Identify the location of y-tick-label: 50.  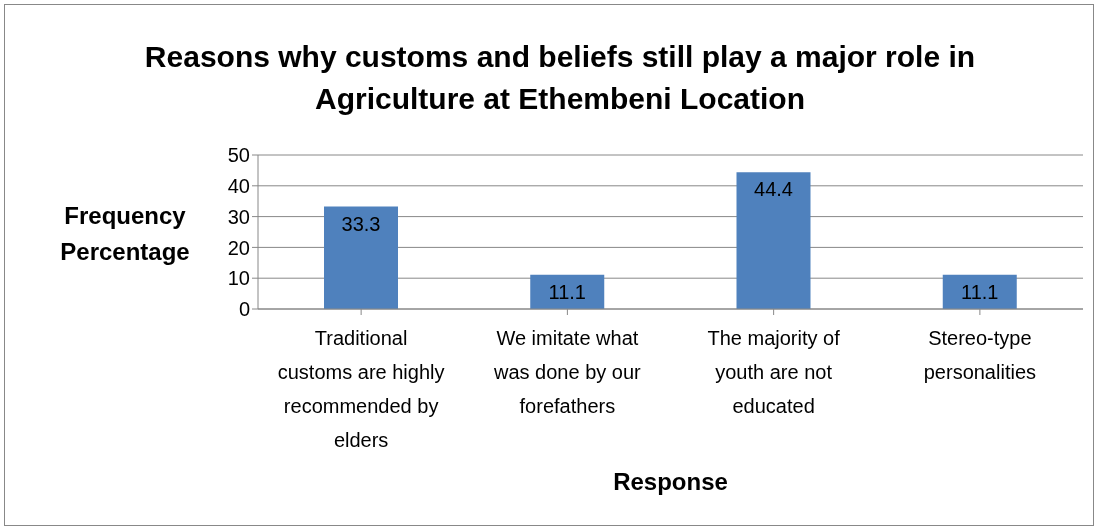
(238, 155).